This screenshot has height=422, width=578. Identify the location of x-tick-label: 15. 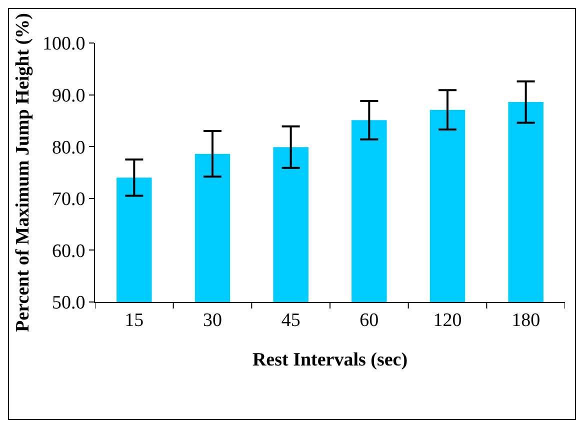
(134, 320).